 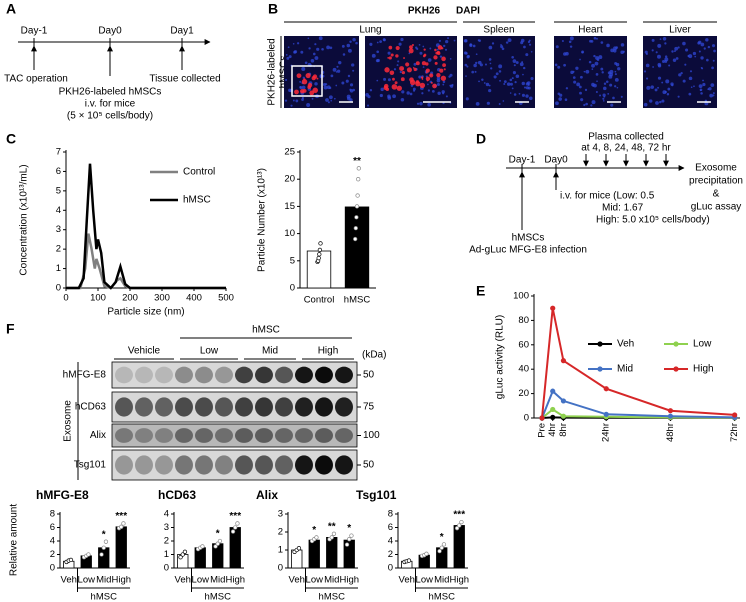 I want to click on bar, so click(x=104, y=558).